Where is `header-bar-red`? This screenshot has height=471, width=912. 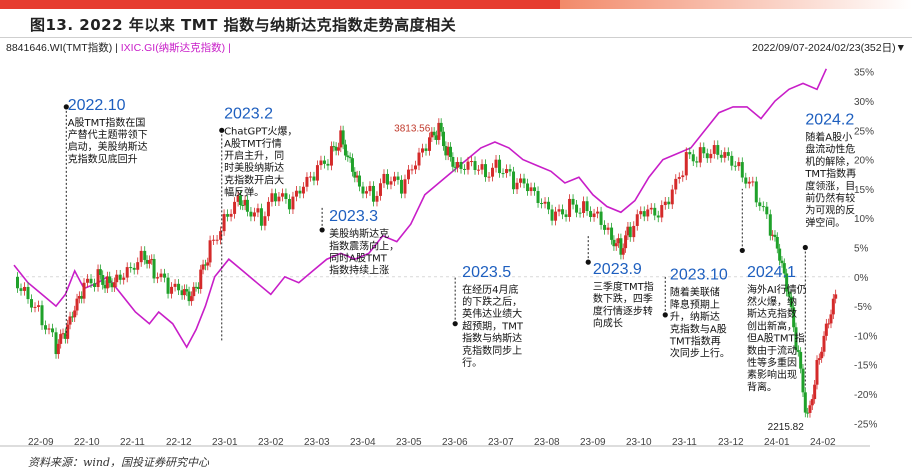
header-bar-red is located at coordinates (280, 4).